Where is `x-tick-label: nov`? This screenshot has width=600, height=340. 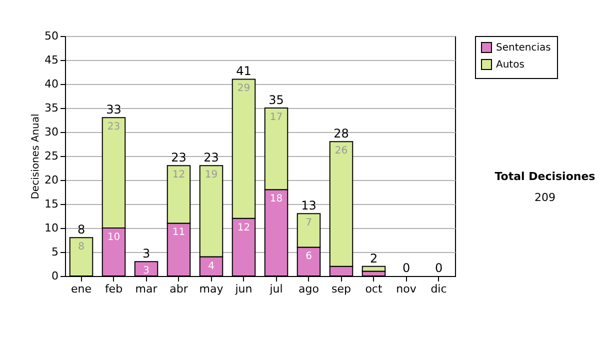
x-tick-label: nov is located at coordinates (406, 289).